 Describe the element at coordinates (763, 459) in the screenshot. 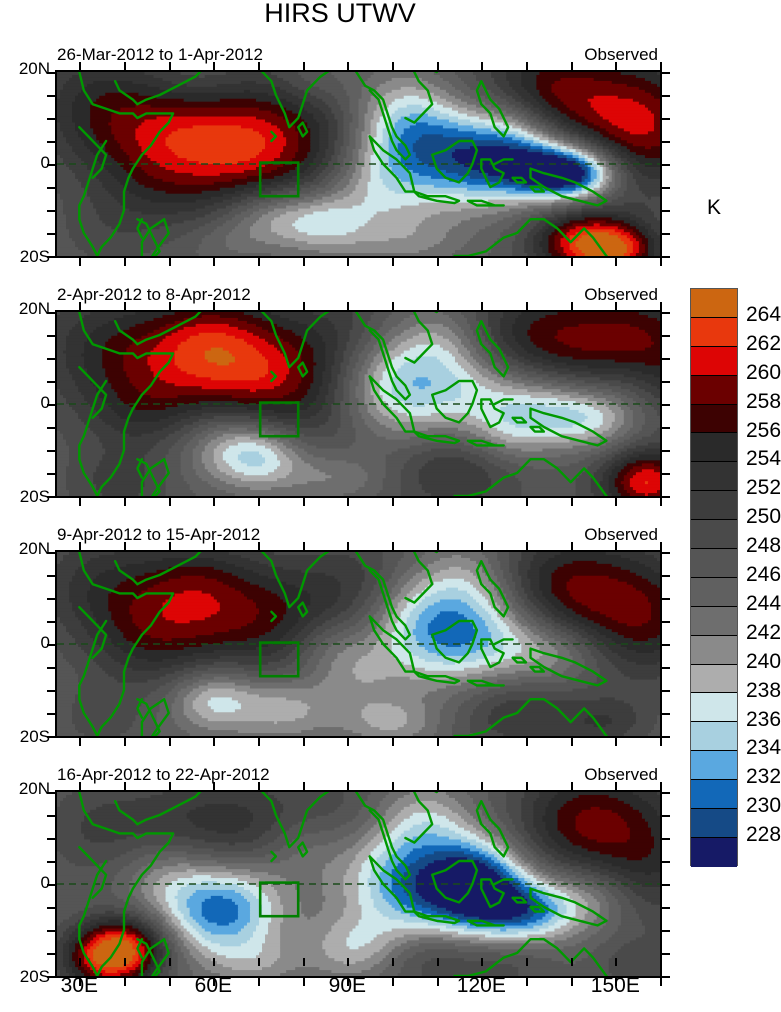

I see `colorbar-tick-label: 254` at that location.